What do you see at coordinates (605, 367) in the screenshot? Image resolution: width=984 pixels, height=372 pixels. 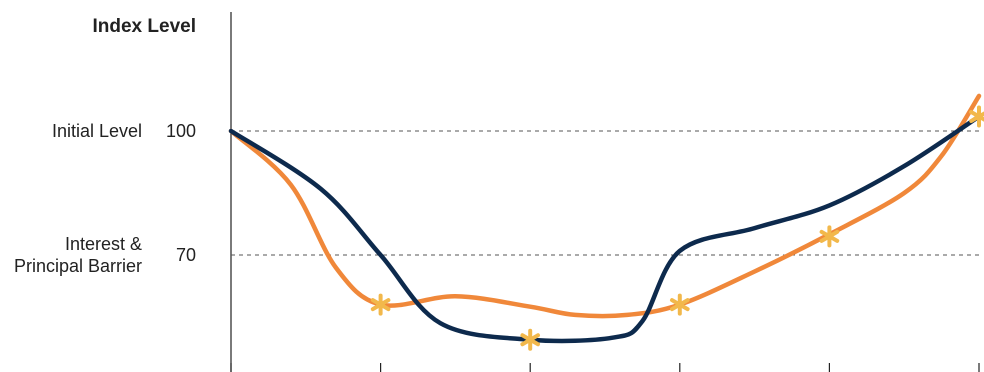 I see `x-axis-ticks` at bounding box center [605, 367].